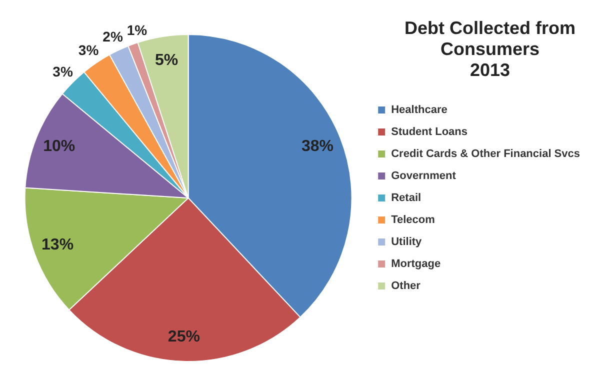 This screenshot has width=600, height=370. Describe the element at coordinates (407, 242) in the screenshot. I see `legend-label: Utility` at that location.